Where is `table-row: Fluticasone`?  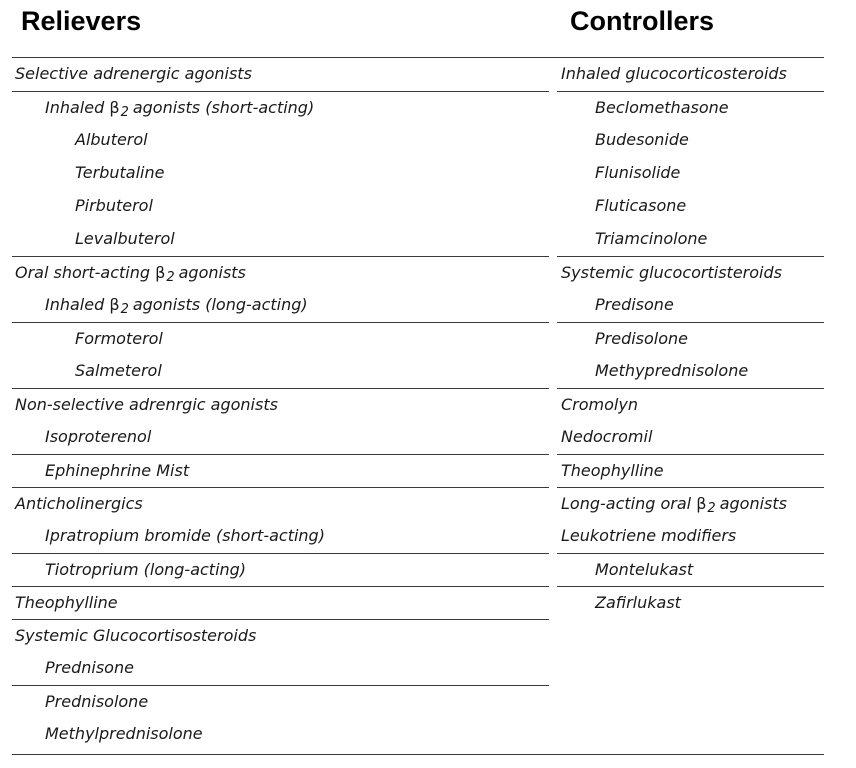
table-row: Fluticasone is located at coordinates (641, 205).